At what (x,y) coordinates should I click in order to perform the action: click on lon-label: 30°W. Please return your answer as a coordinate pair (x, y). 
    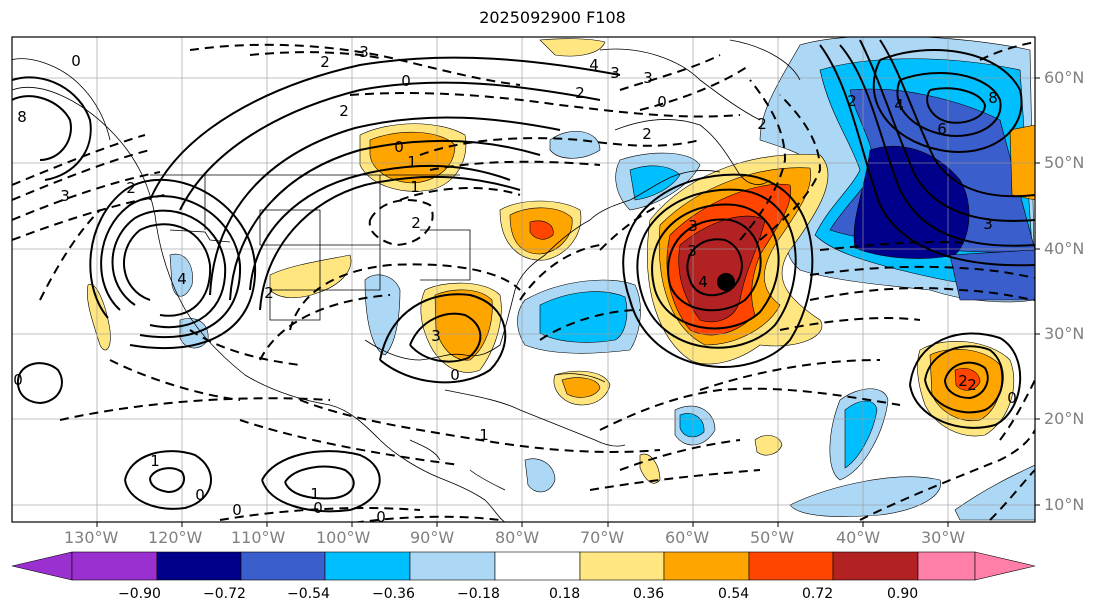
    Looking at the image, I should click on (943, 537).